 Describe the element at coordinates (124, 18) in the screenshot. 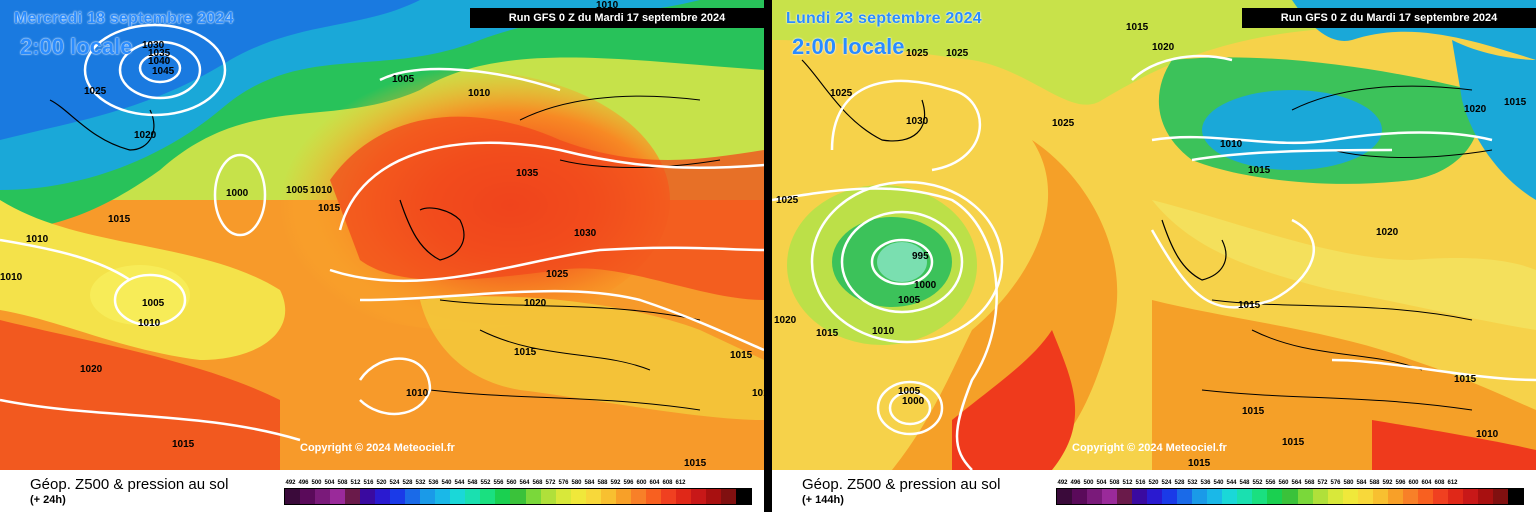

I see `valid-date: Mercredi 18 septembre 2024` at that location.